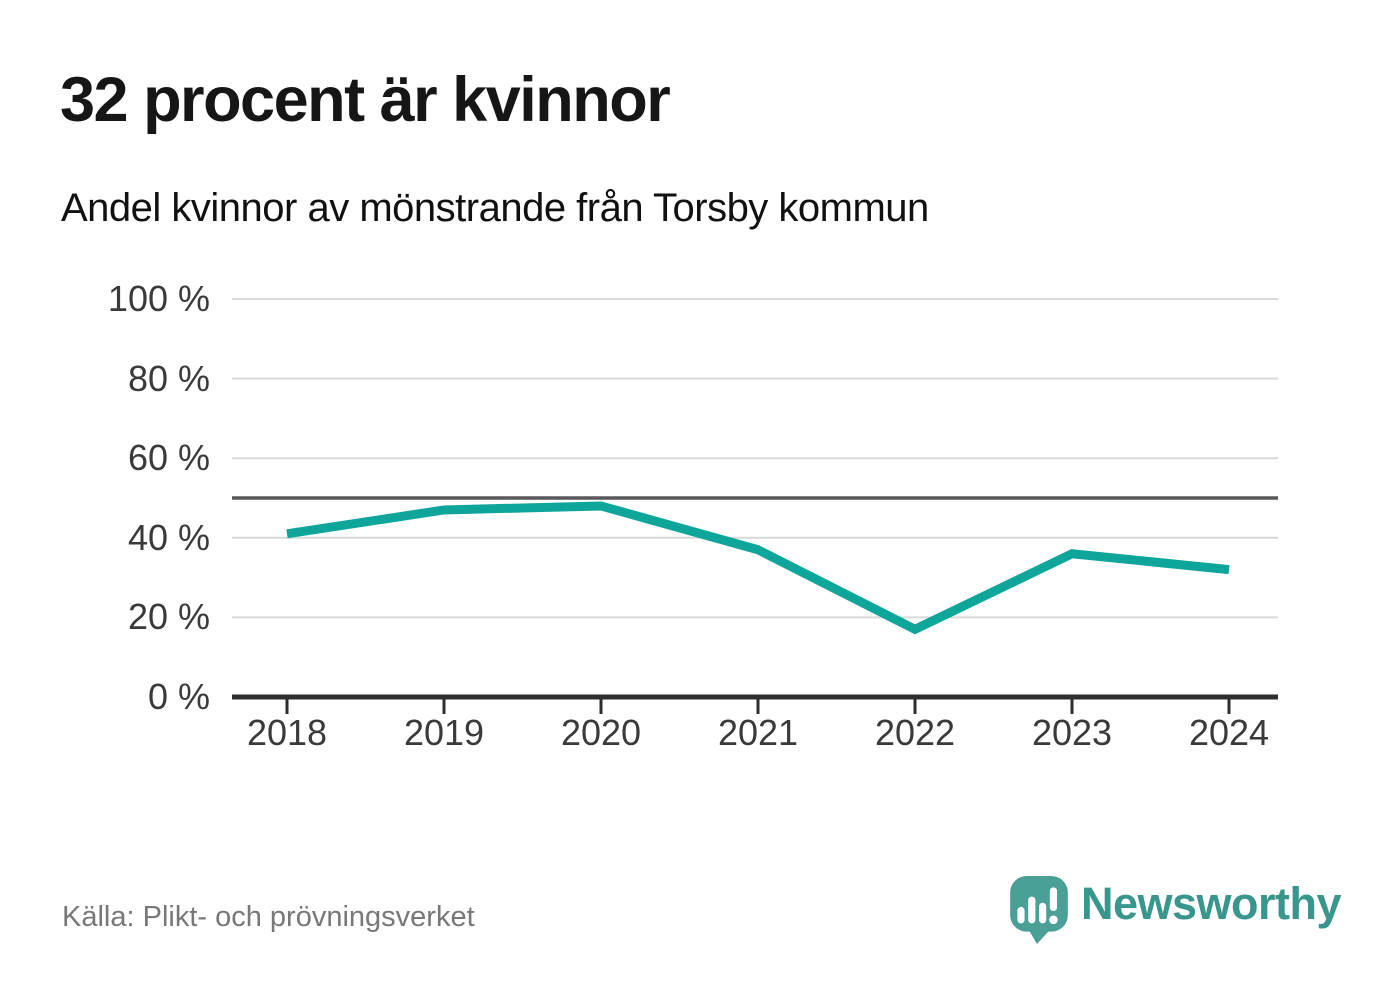 Image resolution: width=1382 pixels, height=999 pixels. What do you see at coordinates (365, 100) in the screenshot?
I see `chart-title: 32 procent är kvinnor` at bounding box center [365, 100].